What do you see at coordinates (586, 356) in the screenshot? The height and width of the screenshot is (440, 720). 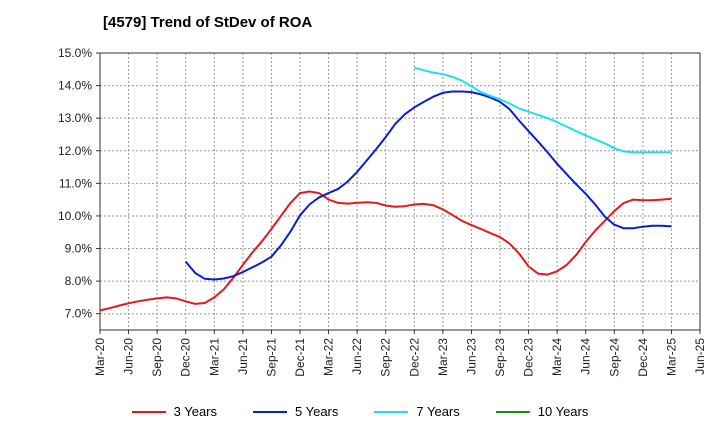 I see `x-tick-label: Jun-24` at bounding box center [586, 356].